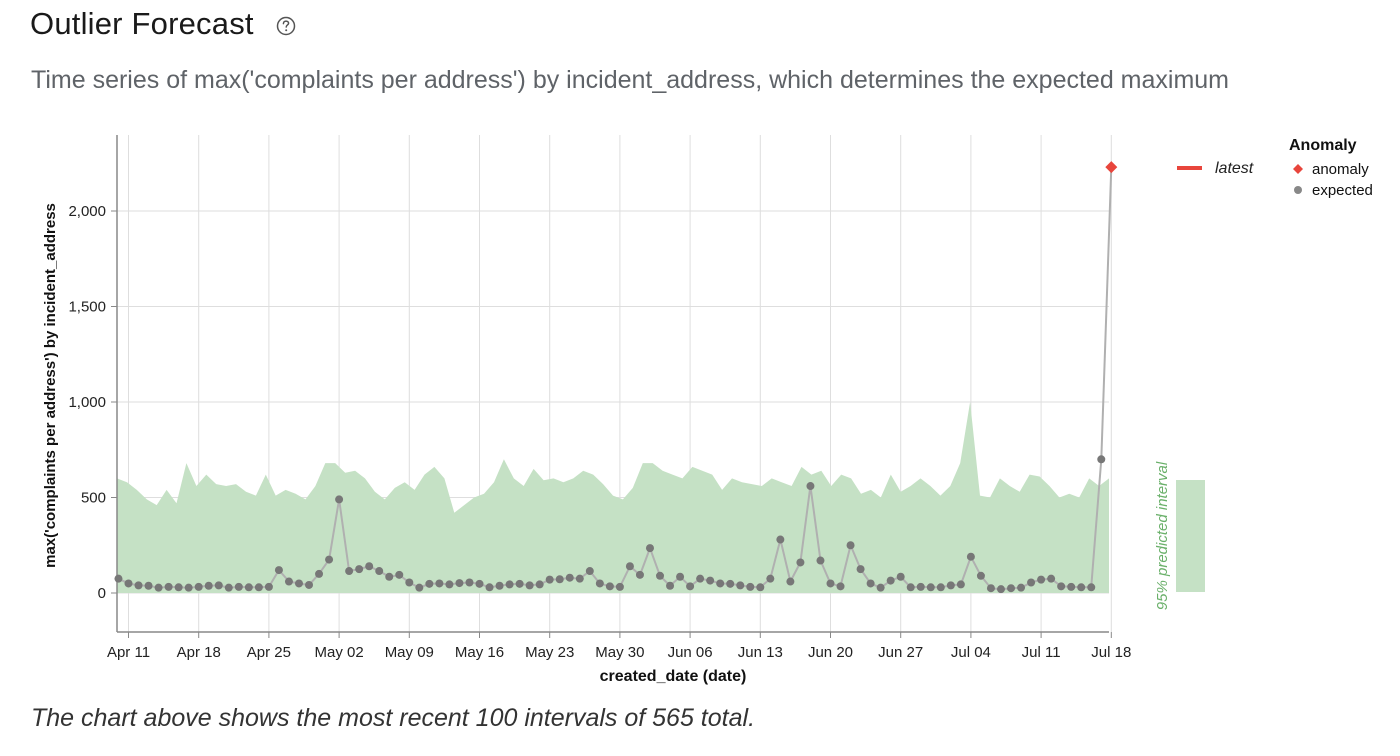 The height and width of the screenshot is (756, 1400). What do you see at coordinates (1298, 190) in the screenshot?
I see `legend-expected-marker` at bounding box center [1298, 190].